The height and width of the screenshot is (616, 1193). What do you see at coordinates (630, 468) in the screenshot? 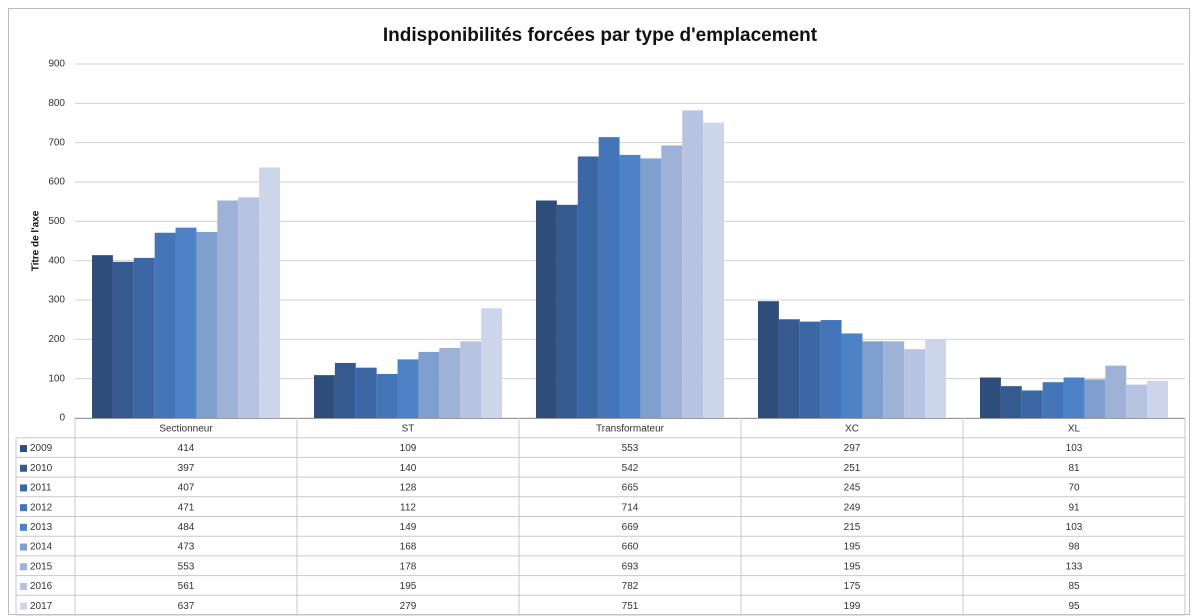
I see `table-value: 542` at bounding box center [630, 468].